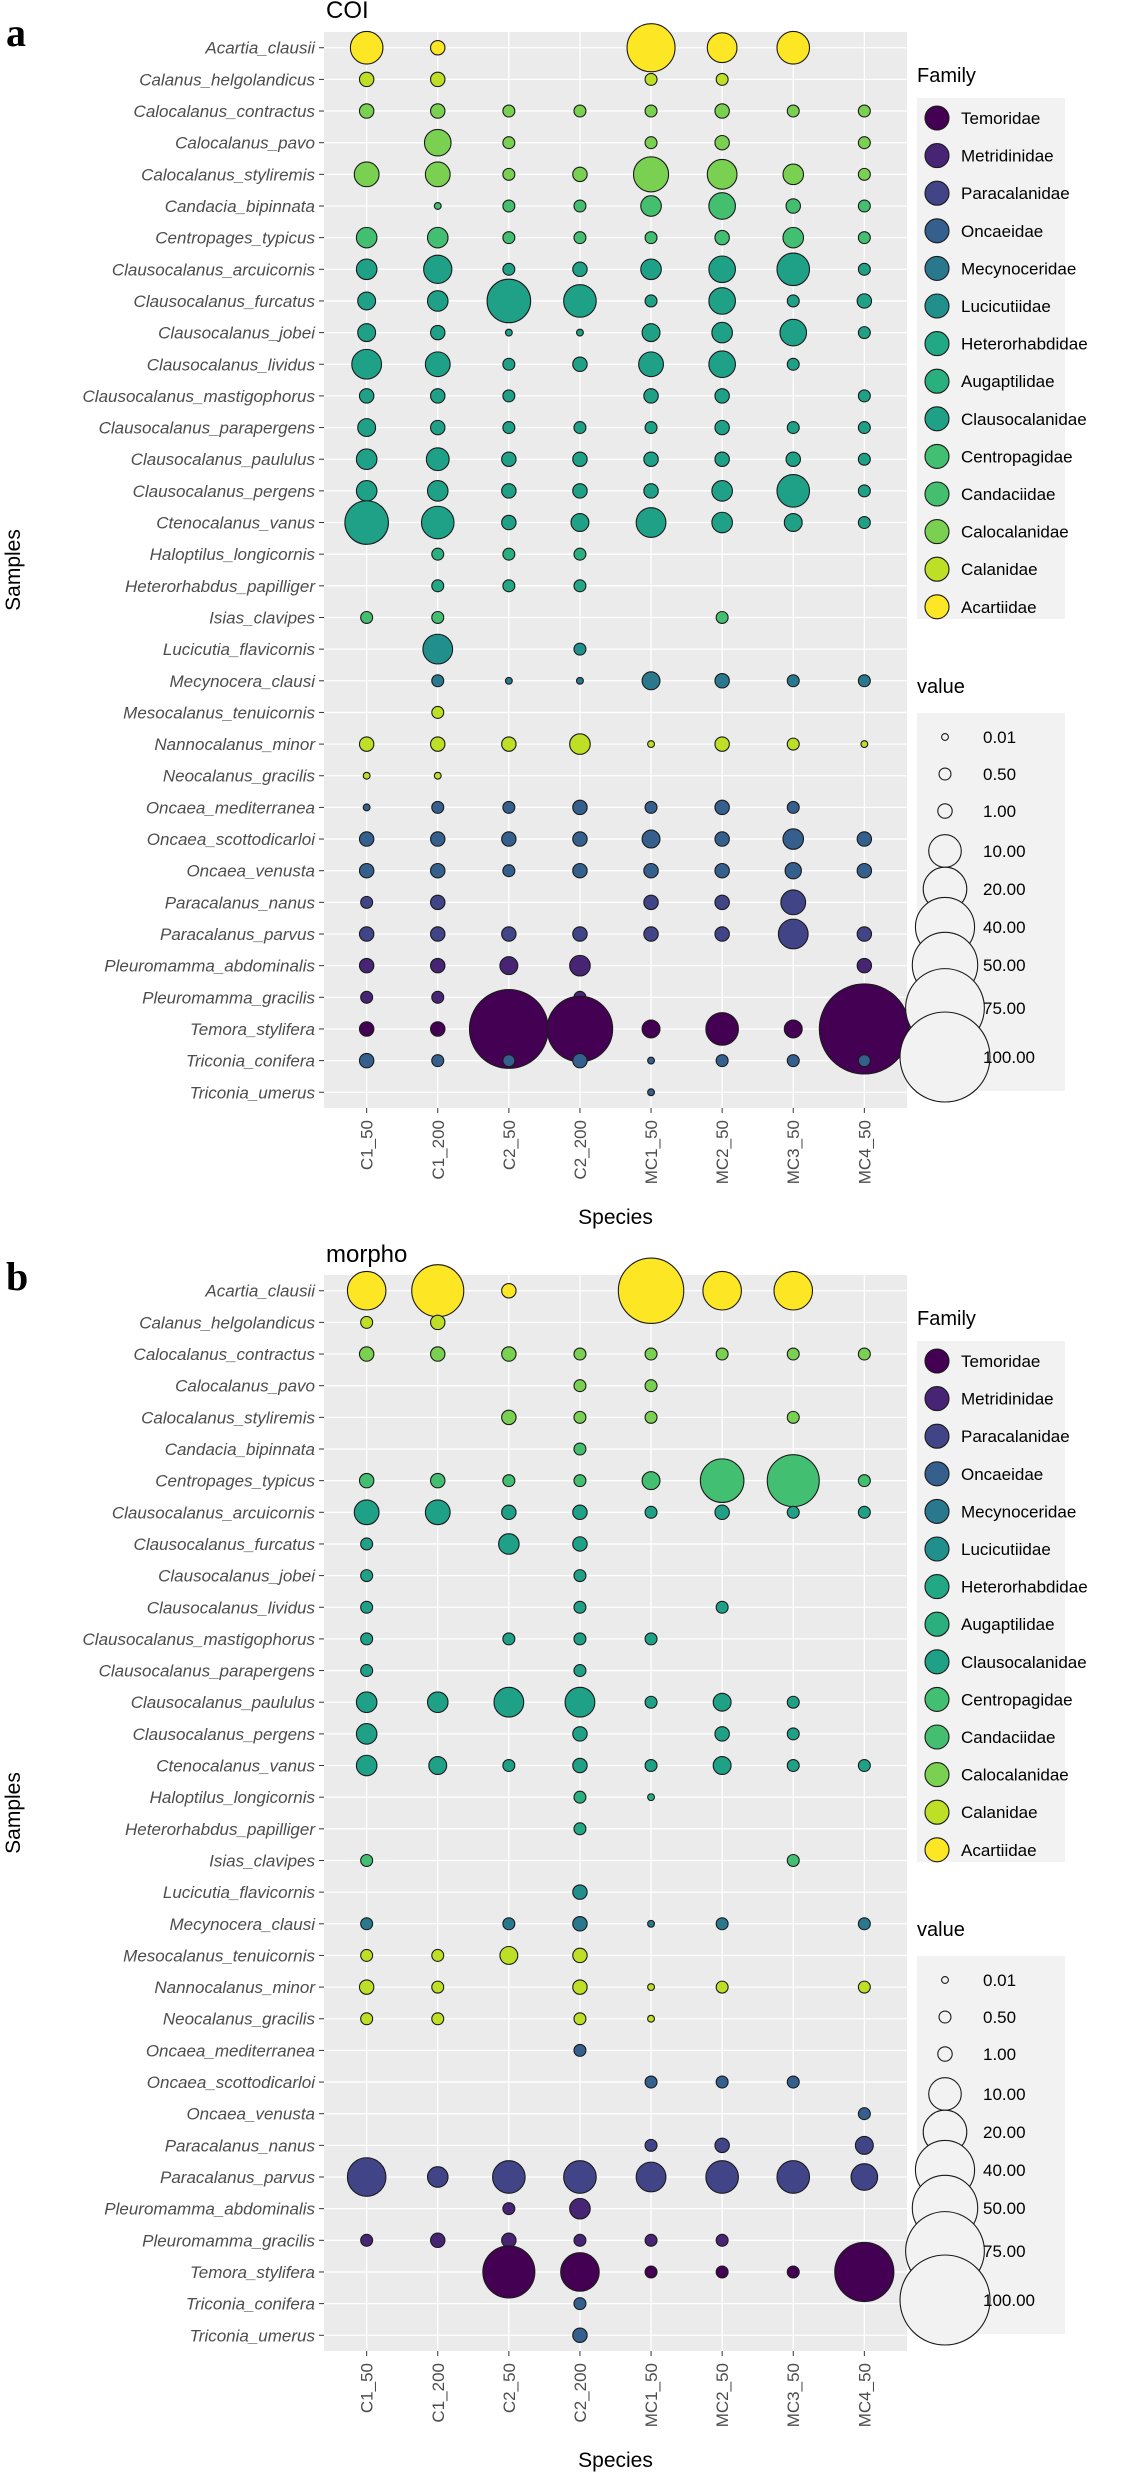 The image size is (1121, 2480). Describe the element at coordinates (235, 1481) in the screenshot. I see `y-tick-label: Centropages_typicus` at that location.